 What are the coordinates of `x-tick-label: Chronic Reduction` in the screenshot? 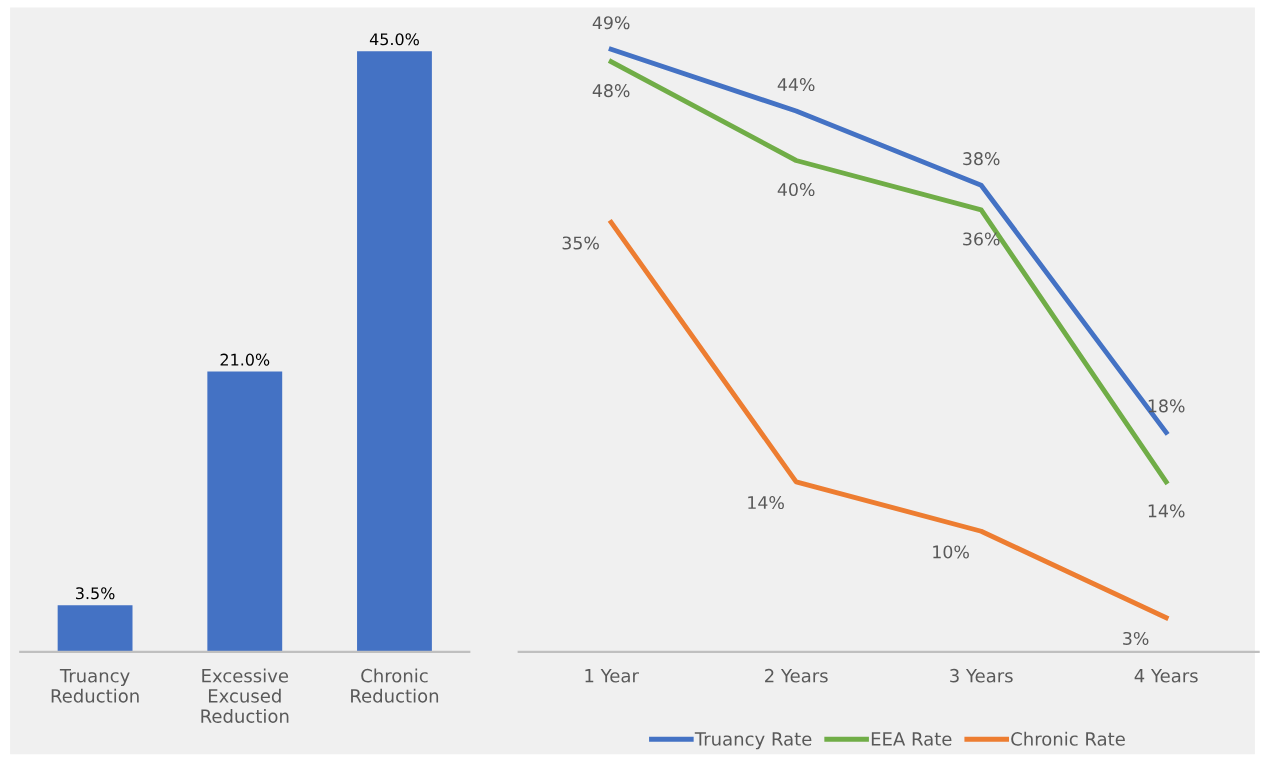 It's located at (395, 685).